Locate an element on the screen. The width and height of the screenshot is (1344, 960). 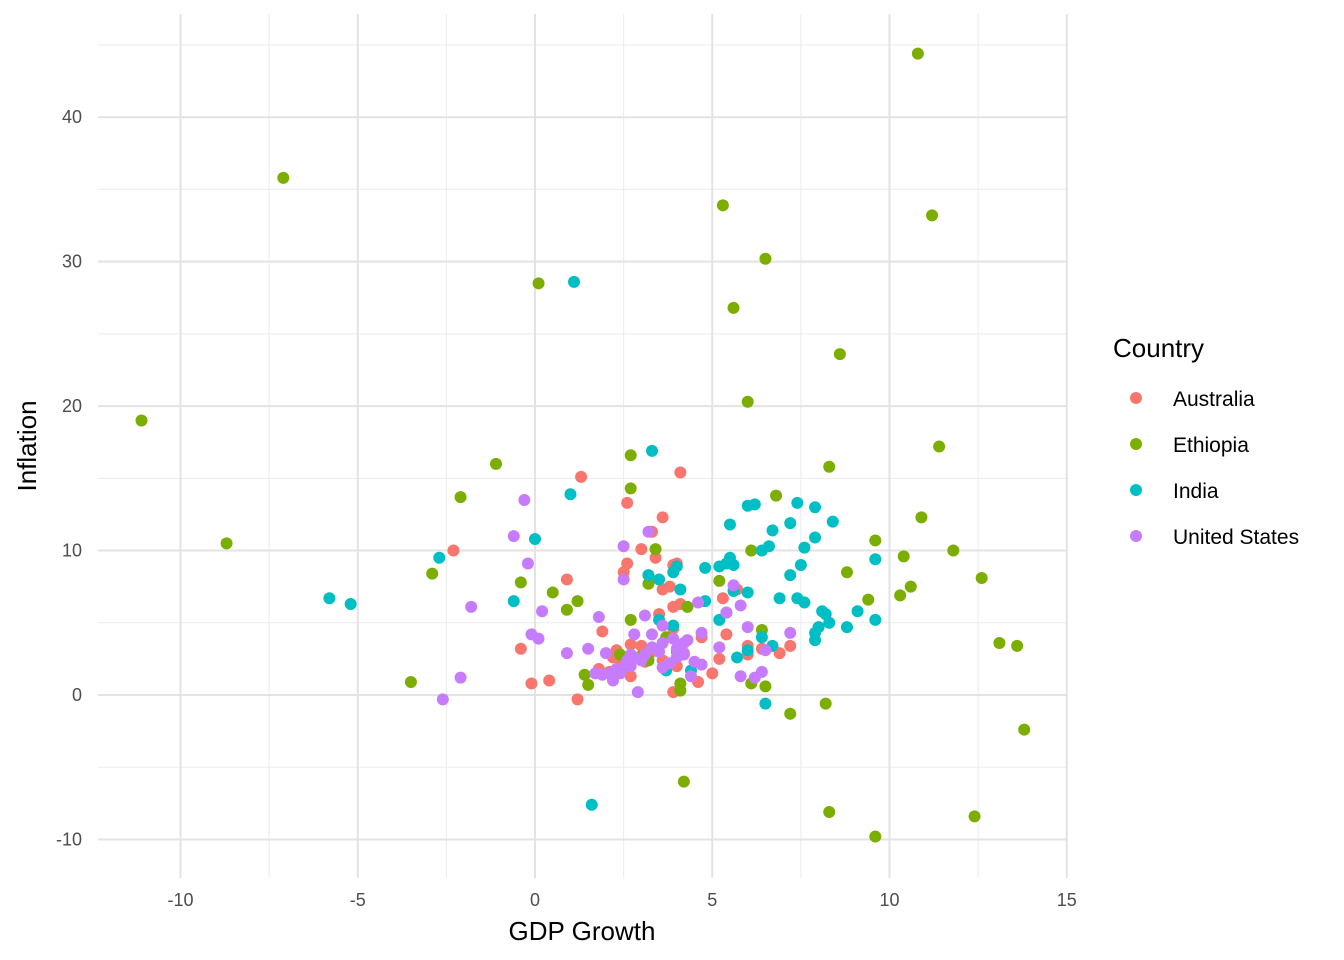
legend-key-australia is located at coordinates (1136, 398).